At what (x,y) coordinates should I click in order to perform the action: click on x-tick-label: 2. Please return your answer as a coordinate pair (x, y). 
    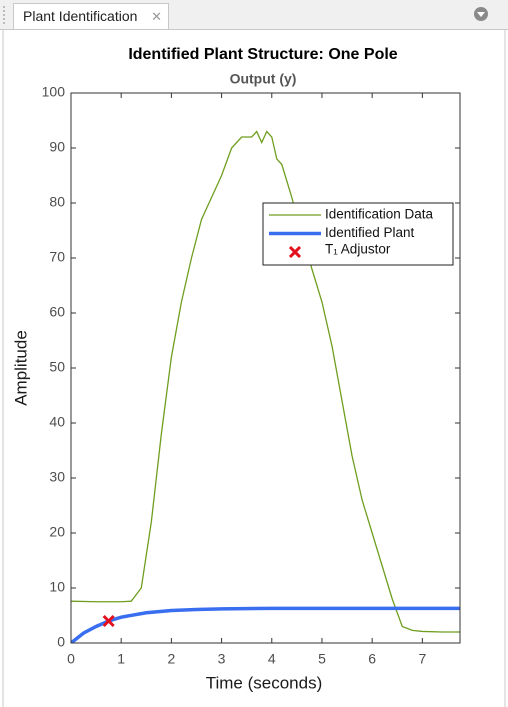
    Looking at the image, I should click on (171, 659).